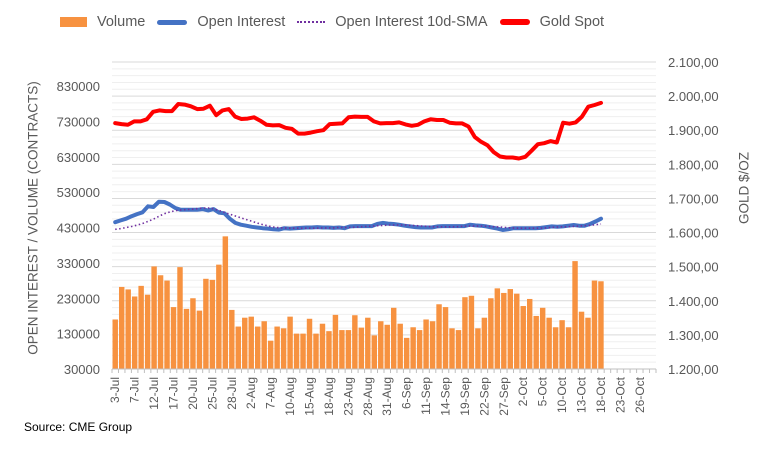 The image size is (774, 451). What do you see at coordinates (78, 298) in the screenshot?
I see `y-left-tick-label: 230000` at bounding box center [78, 298].